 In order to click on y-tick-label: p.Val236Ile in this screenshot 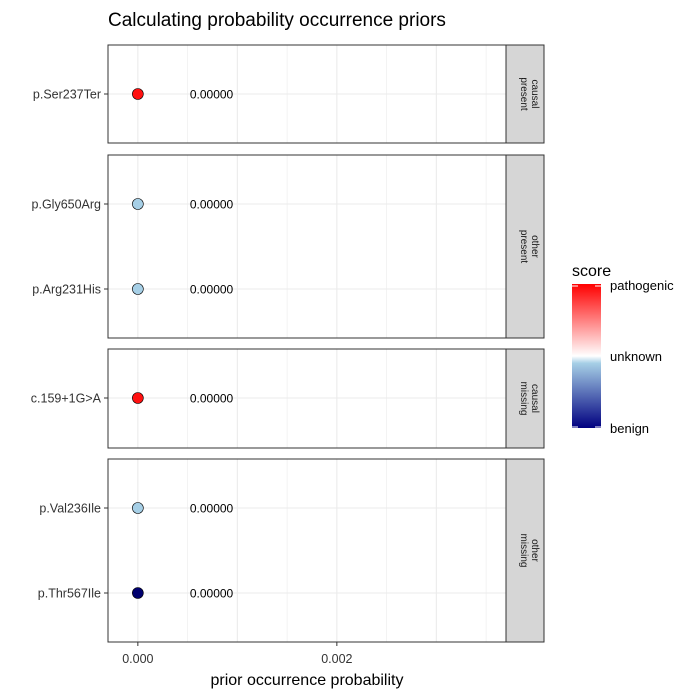, I will do `click(70, 509)`.